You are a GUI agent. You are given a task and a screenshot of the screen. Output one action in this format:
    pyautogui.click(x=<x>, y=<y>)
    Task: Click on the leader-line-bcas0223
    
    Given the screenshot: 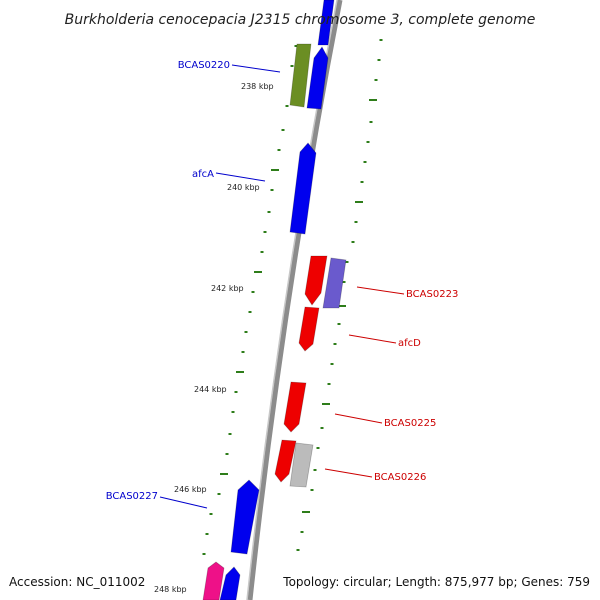 What is the action you would take?
    pyautogui.click(x=380, y=290)
    